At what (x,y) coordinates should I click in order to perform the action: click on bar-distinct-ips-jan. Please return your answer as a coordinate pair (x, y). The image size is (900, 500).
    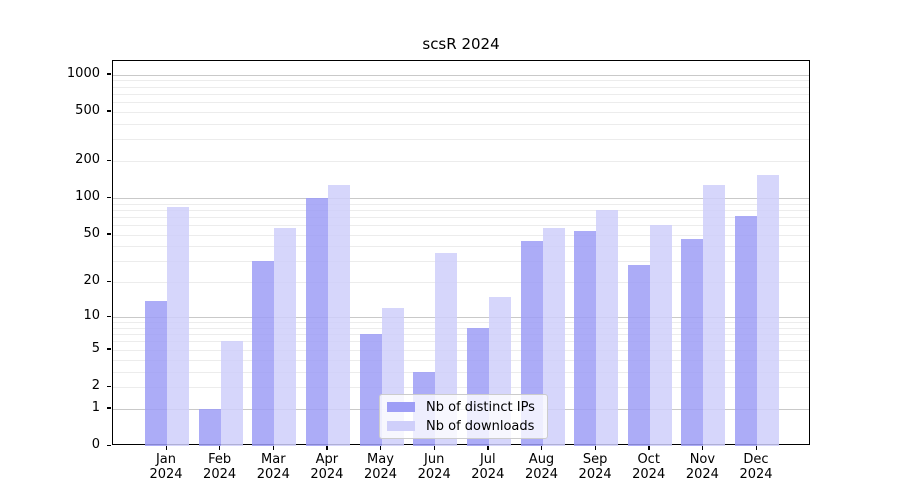
    Looking at the image, I should click on (156, 373).